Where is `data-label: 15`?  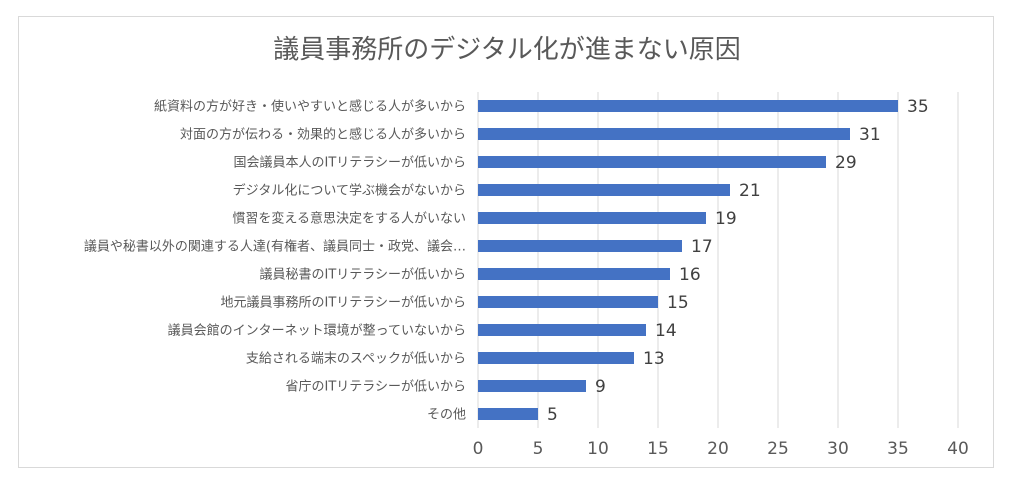
data-label: 15 is located at coordinates (678, 303).